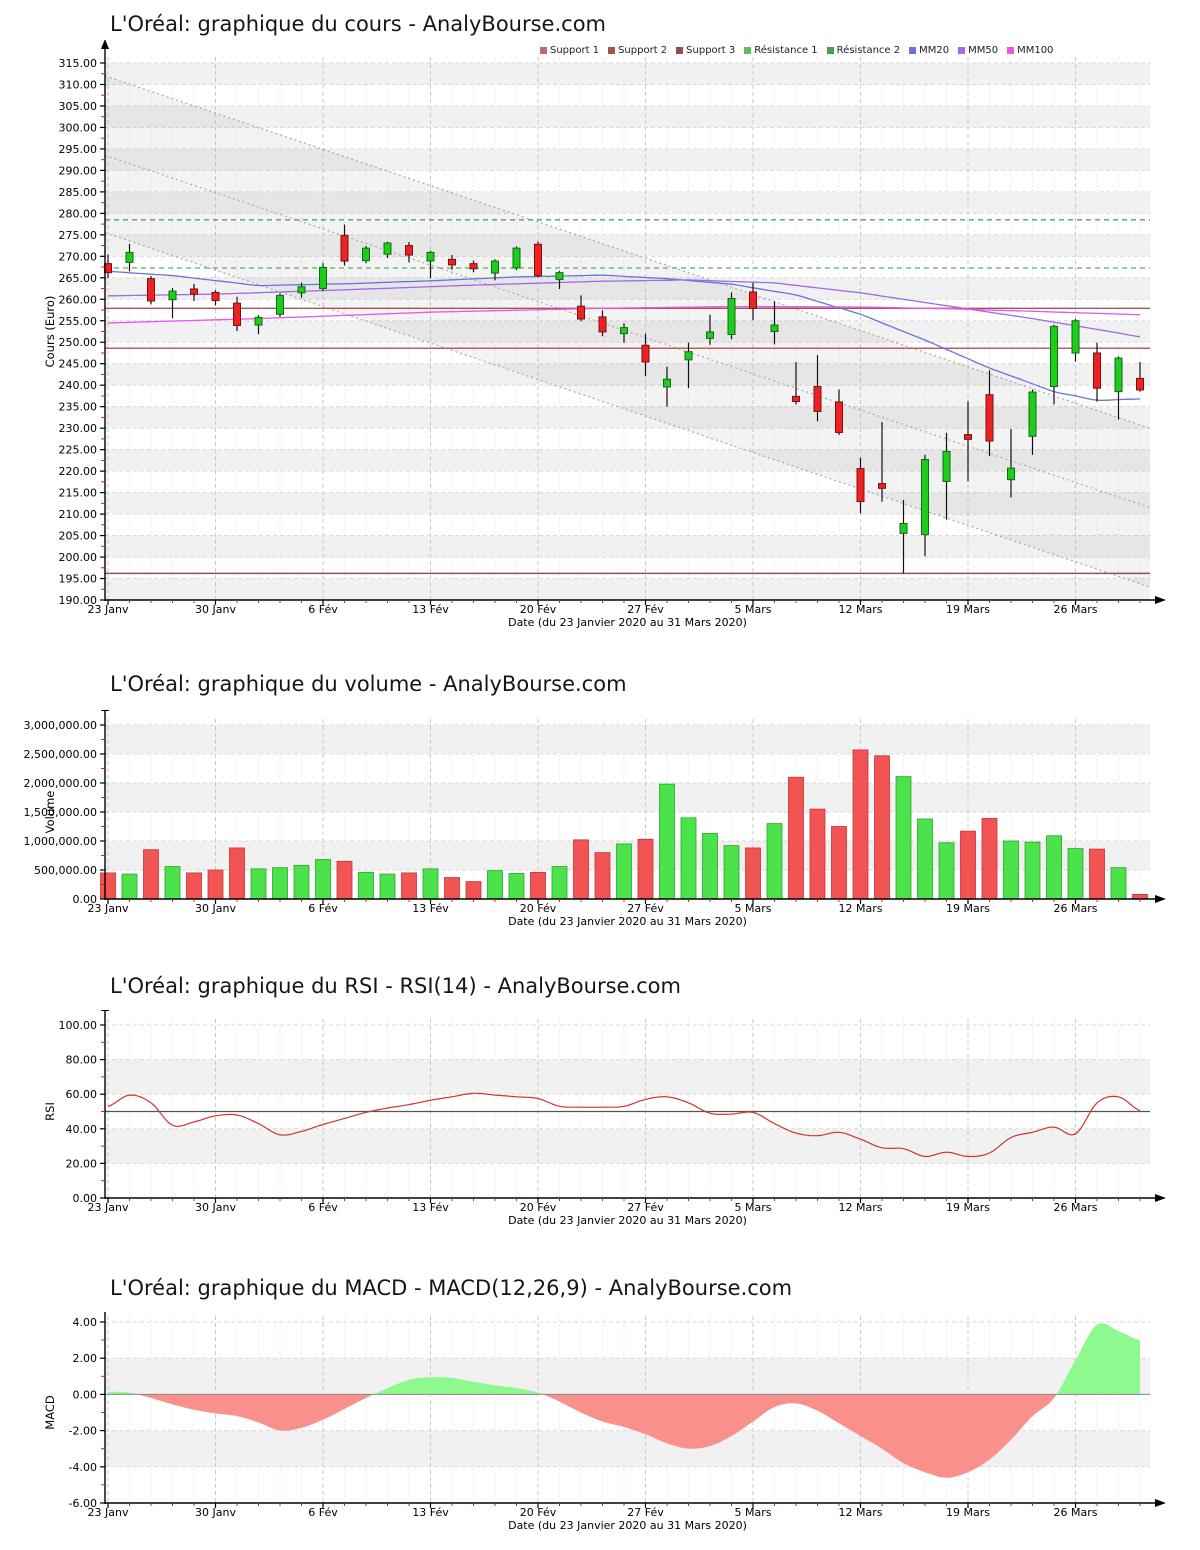  I want to click on svg-text: 235.00, so click(78, 407).